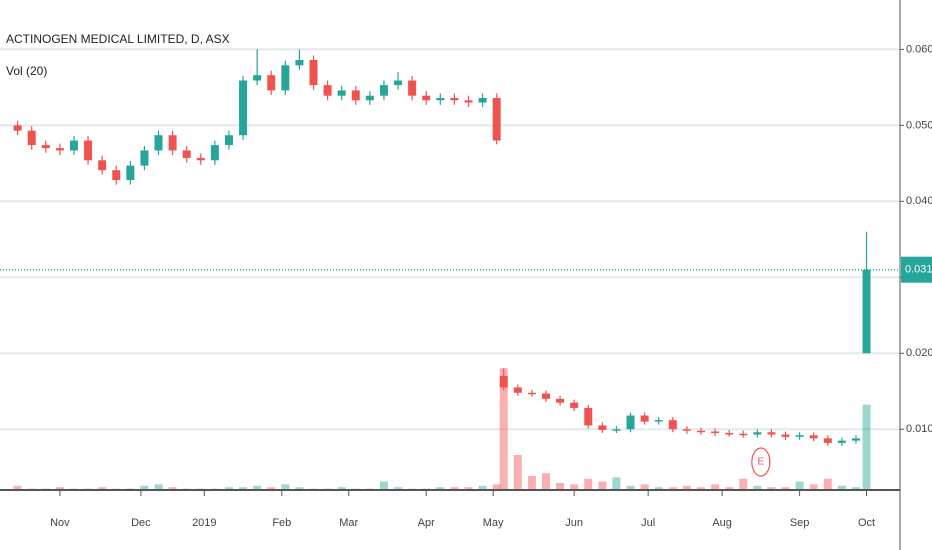  I want to click on x-tick-label: May, so click(493, 523).